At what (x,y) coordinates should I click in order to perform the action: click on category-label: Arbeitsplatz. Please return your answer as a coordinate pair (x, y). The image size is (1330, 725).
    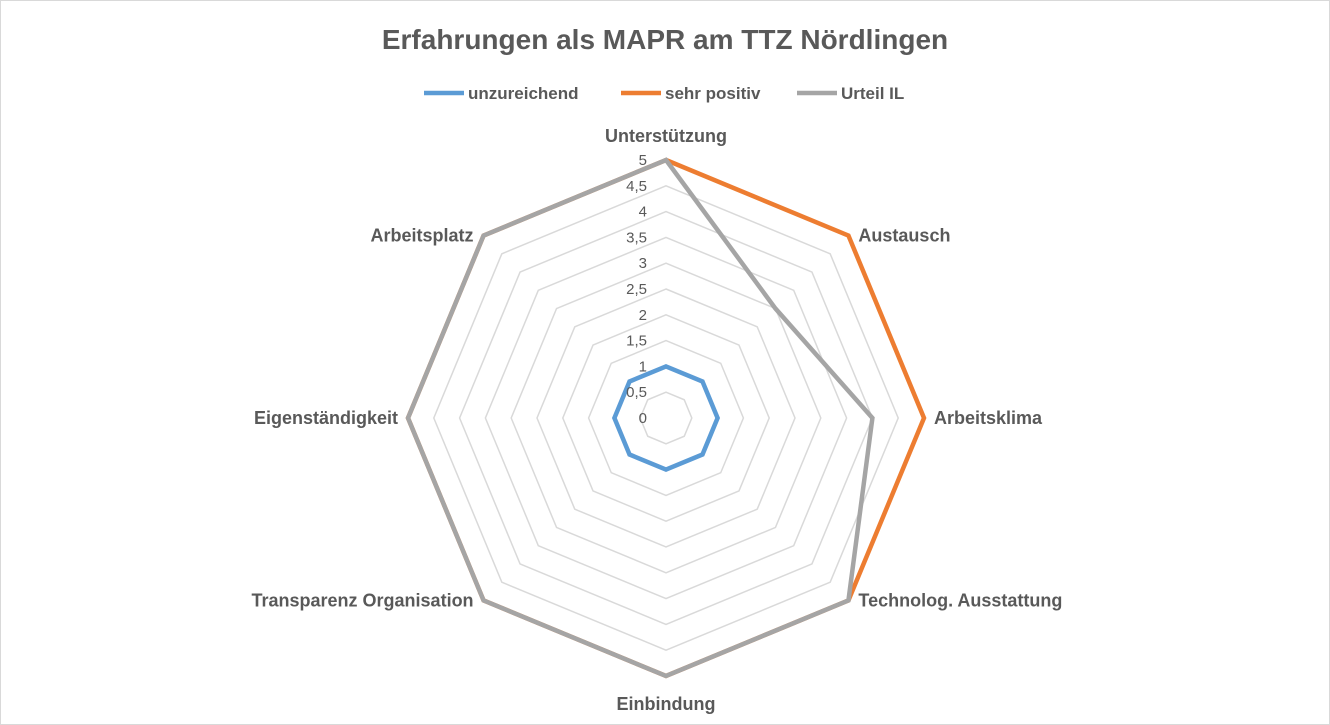
    Looking at the image, I should click on (422, 236).